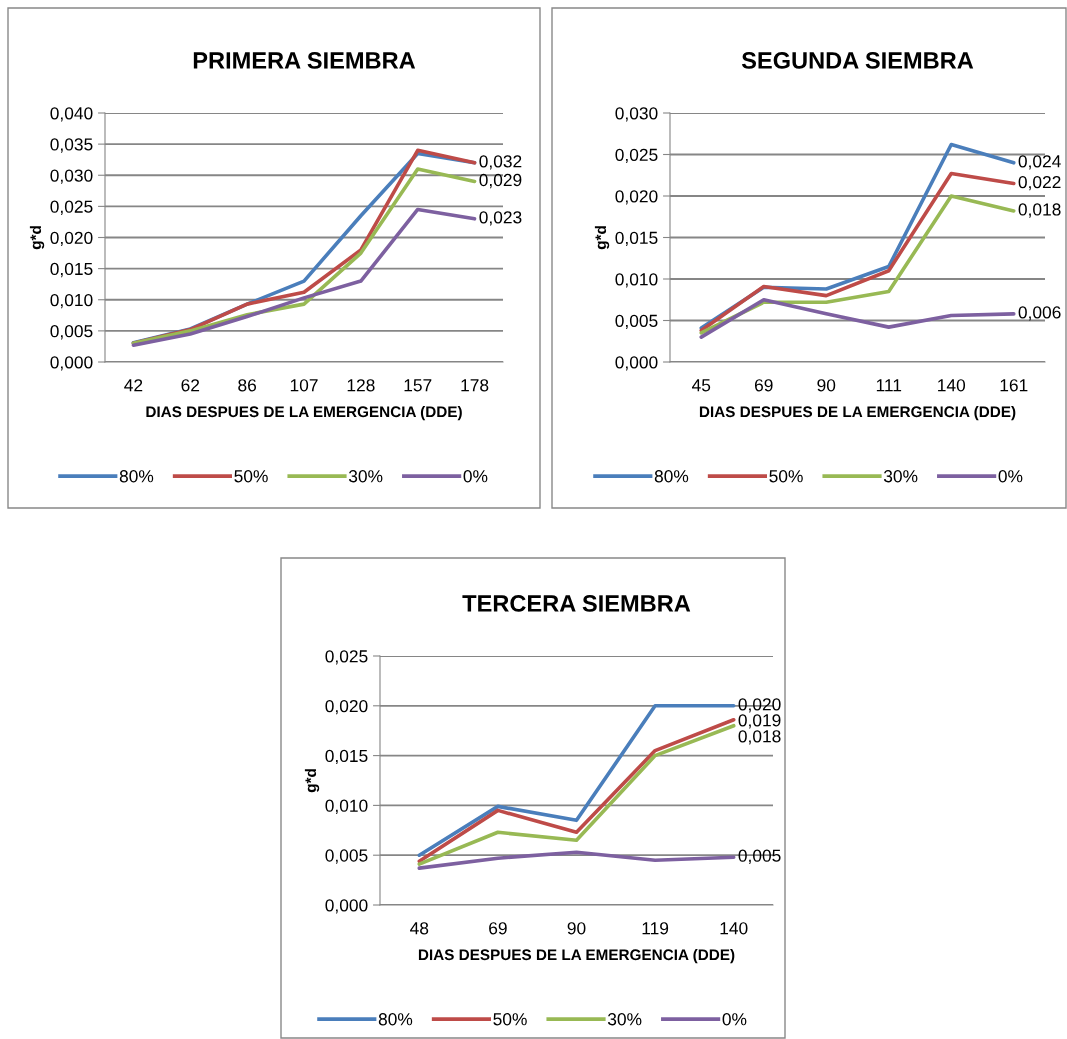 The height and width of the screenshot is (1039, 1067). What do you see at coordinates (576, 603) in the screenshot?
I see `chart-title: TERCERA SIEMBRA` at bounding box center [576, 603].